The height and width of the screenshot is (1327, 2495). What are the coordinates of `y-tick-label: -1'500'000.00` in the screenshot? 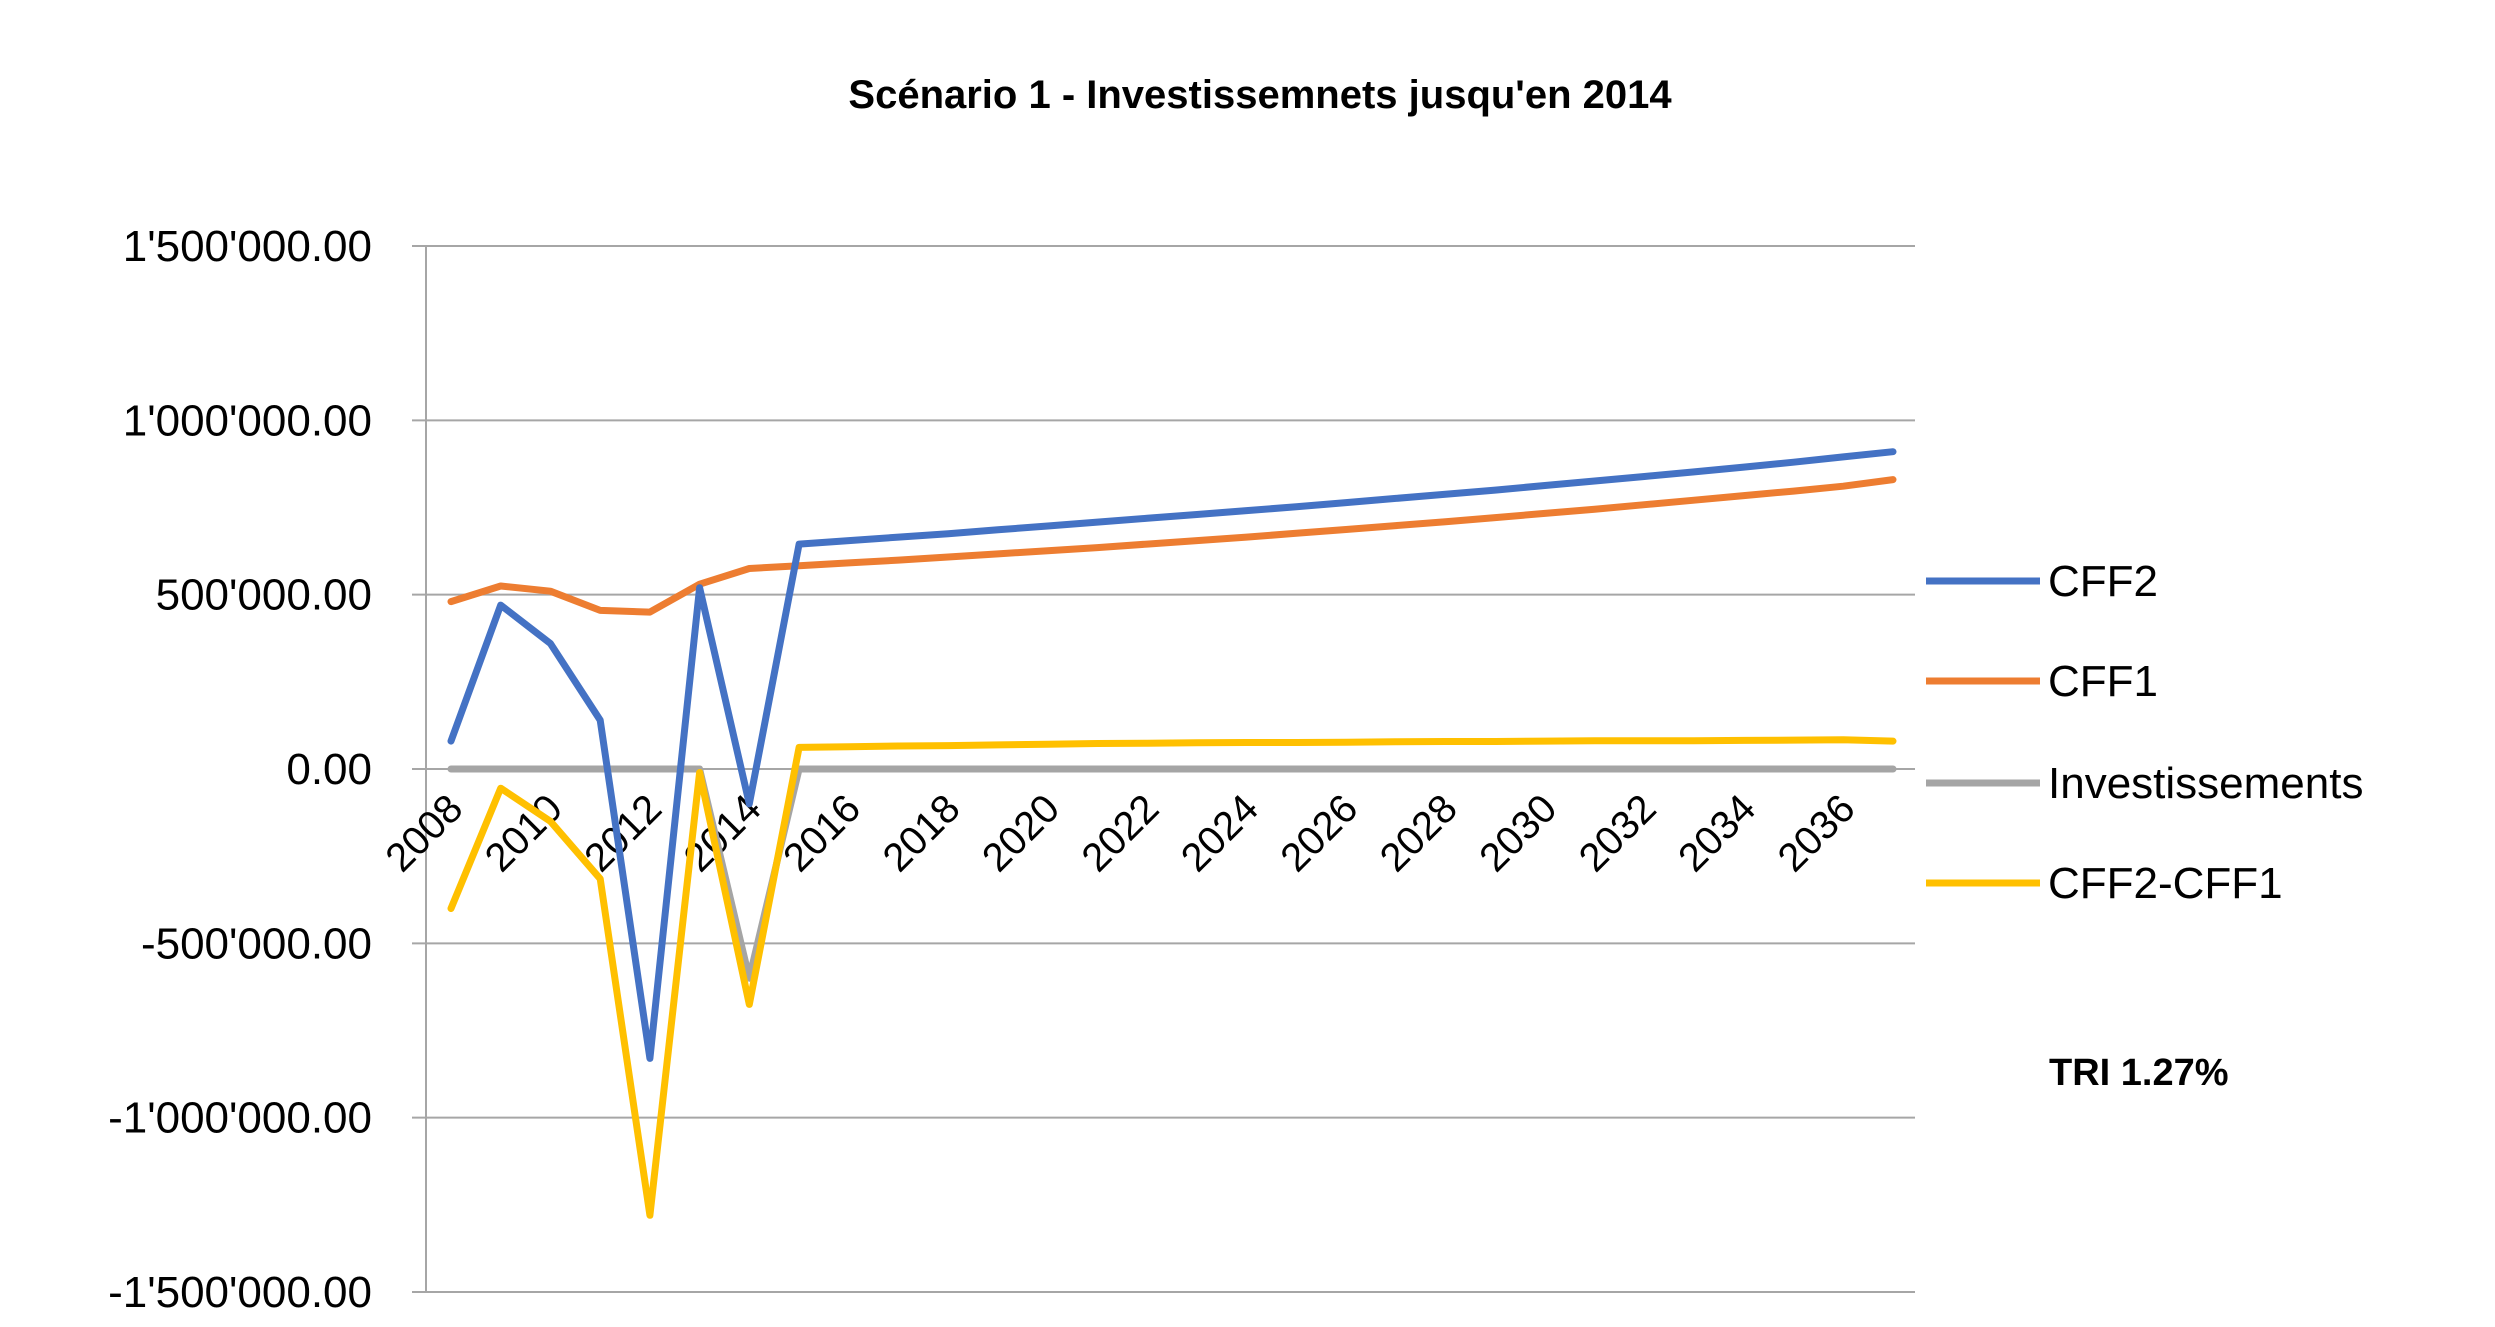 It's located at (240, 1292).